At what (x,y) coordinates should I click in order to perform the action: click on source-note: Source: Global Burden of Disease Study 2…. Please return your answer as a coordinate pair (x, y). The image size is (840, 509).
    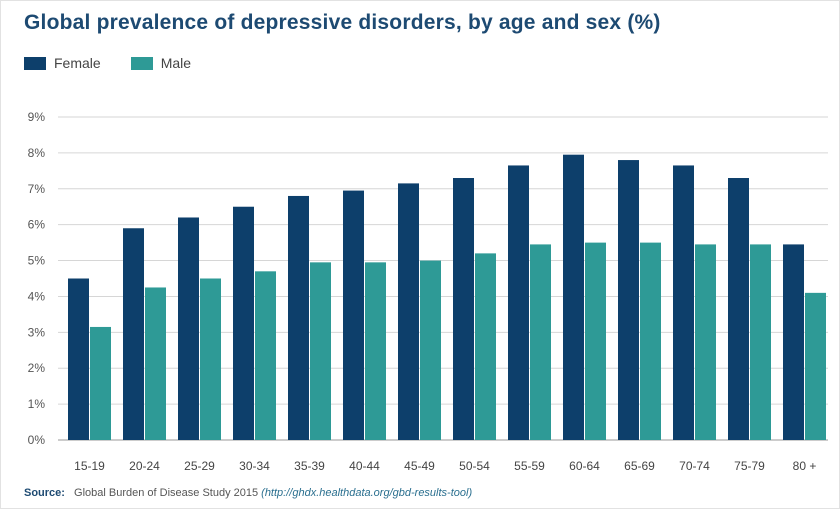
    Looking at the image, I should click on (248, 493).